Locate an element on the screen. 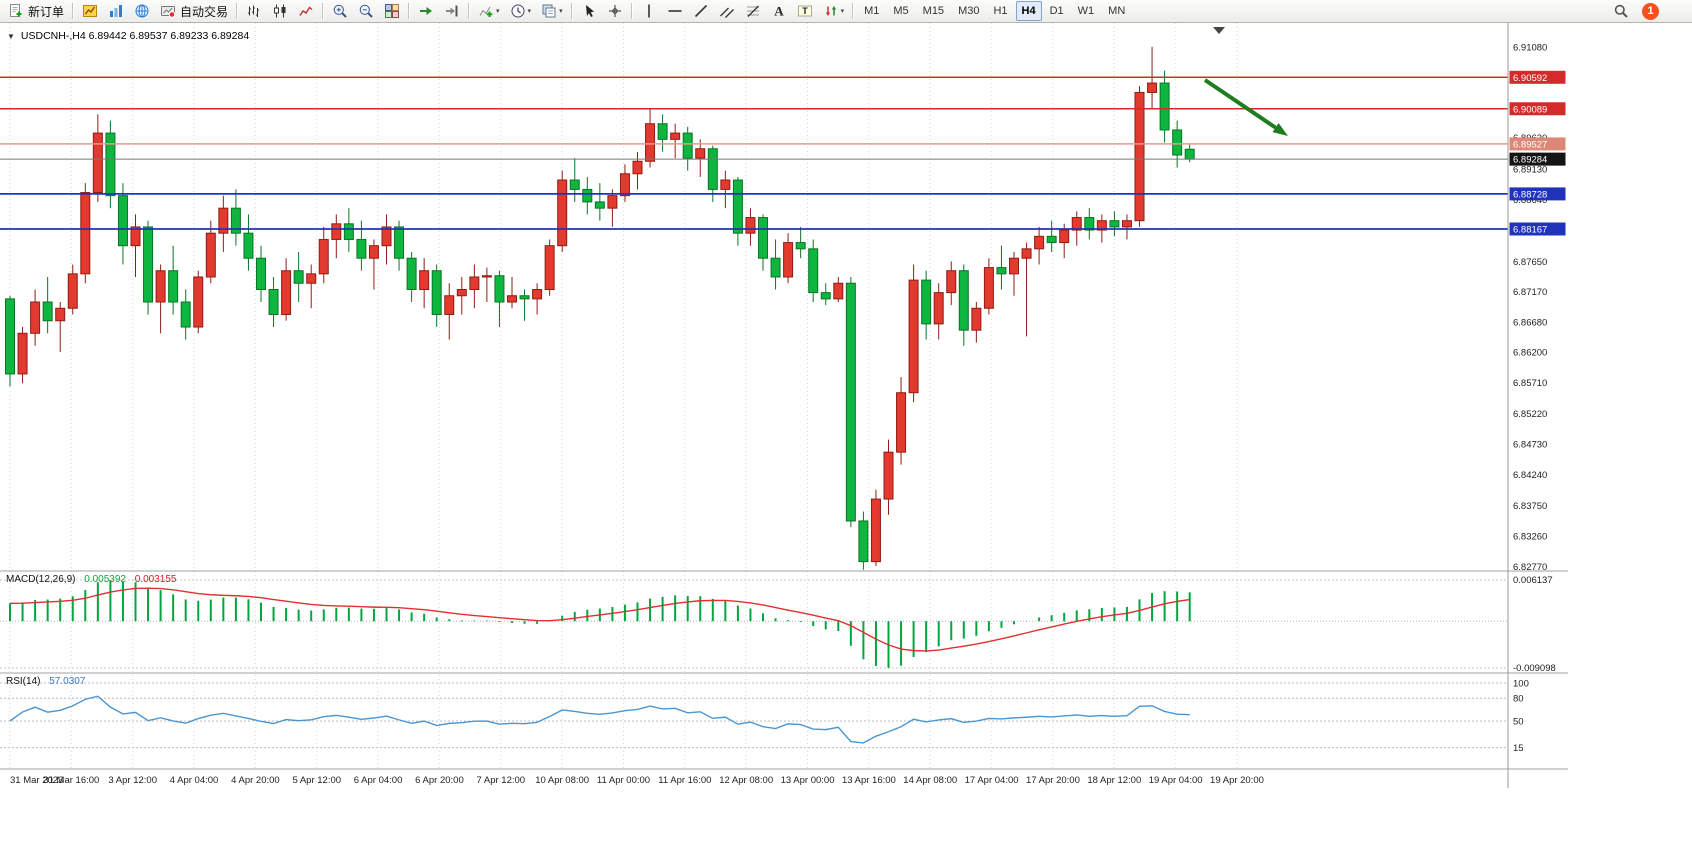 This screenshot has height=849, width=1692. vertical-line-button is located at coordinates (649, 11).